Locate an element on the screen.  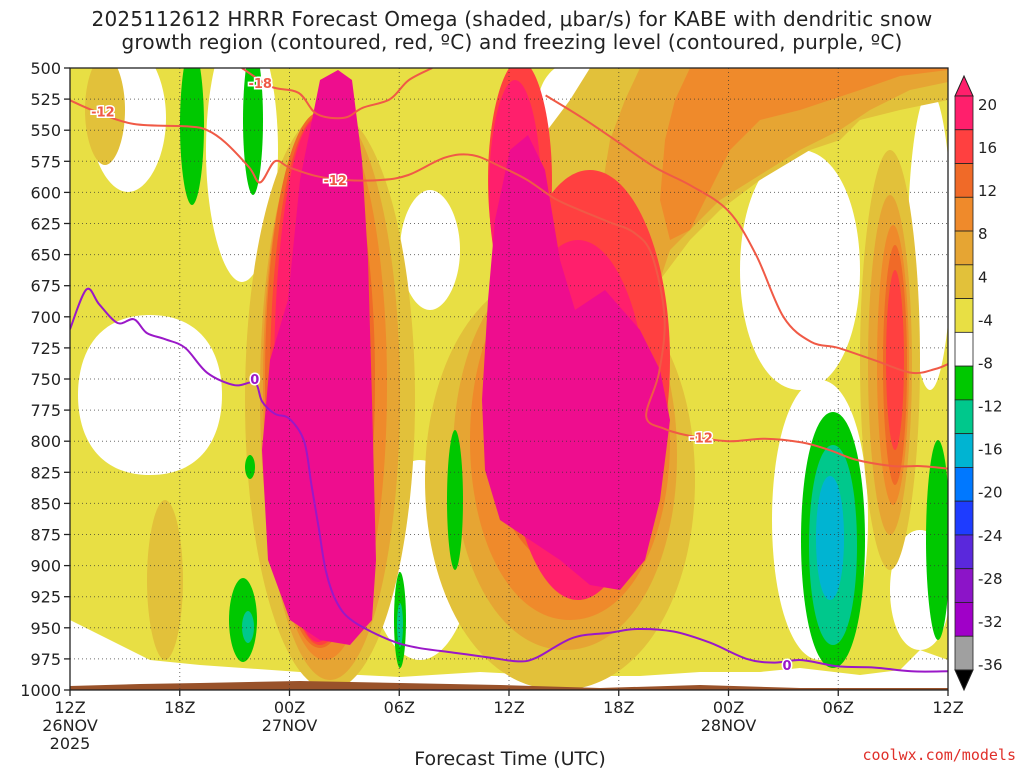
y-tick-label: 975 is located at coordinates (45, 659).